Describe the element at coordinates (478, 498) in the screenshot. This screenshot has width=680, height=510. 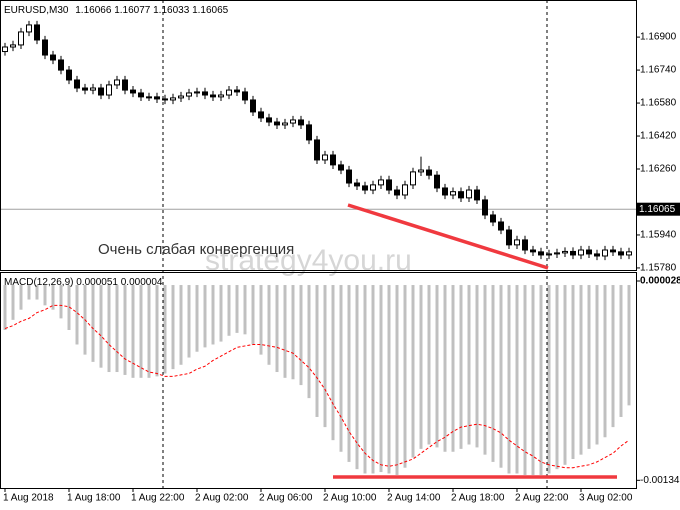
I see `x-tick-label: 2 Aug 18:00` at that location.